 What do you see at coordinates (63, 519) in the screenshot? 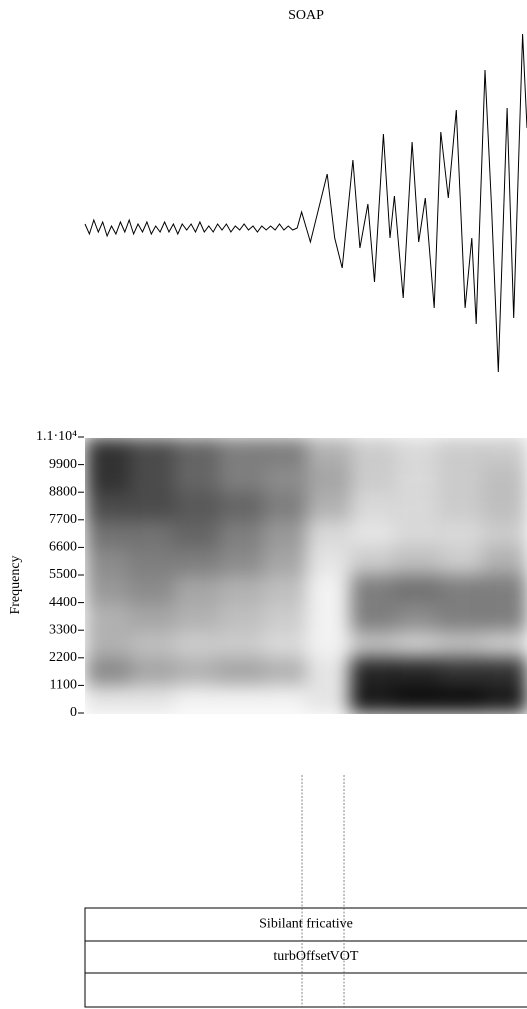
I see `y-tick-label: 7700` at bounding box center [63, 519].